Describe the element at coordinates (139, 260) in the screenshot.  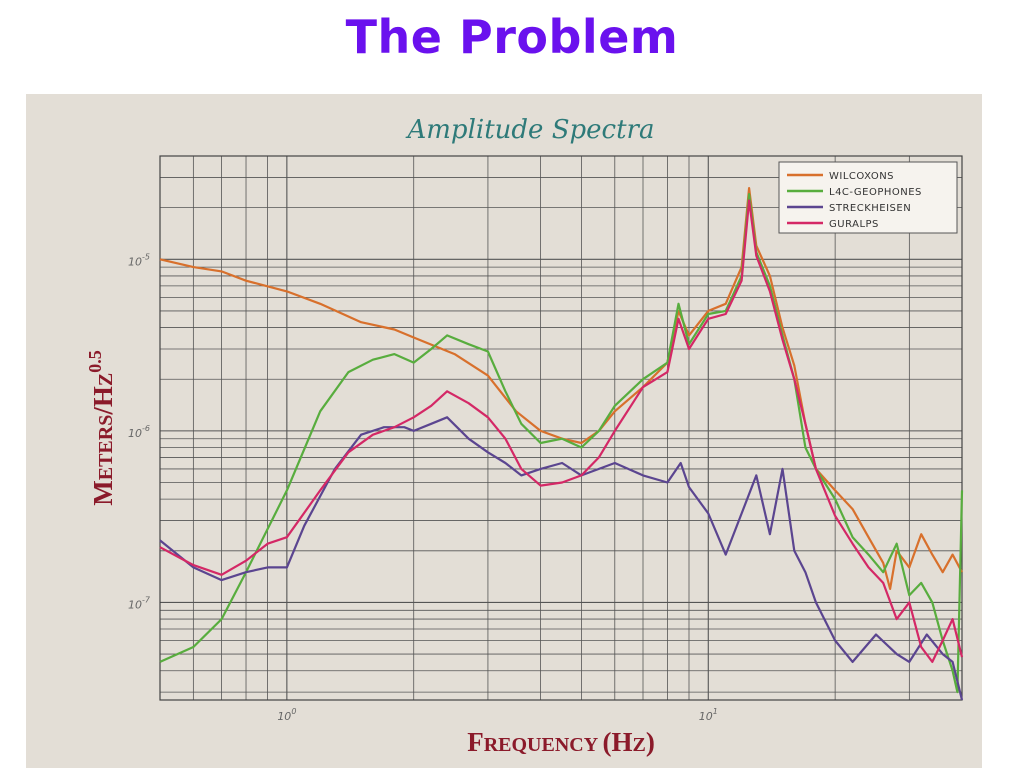
I see `y-tick-label: 10⁻⁵` at that location.